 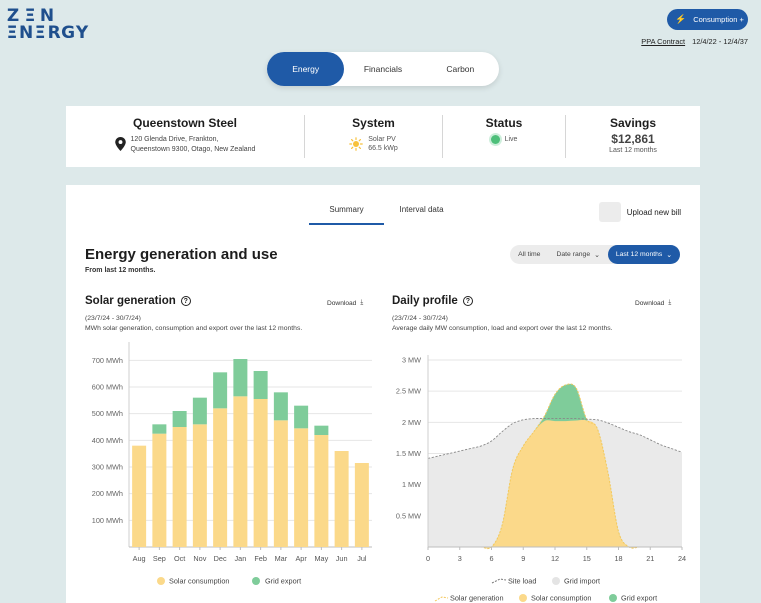 What do you see at coordinates (138, 301) in the screenshot?
I see `solar-chart-title: Solar generation ?` at bounding box center [138, 301].